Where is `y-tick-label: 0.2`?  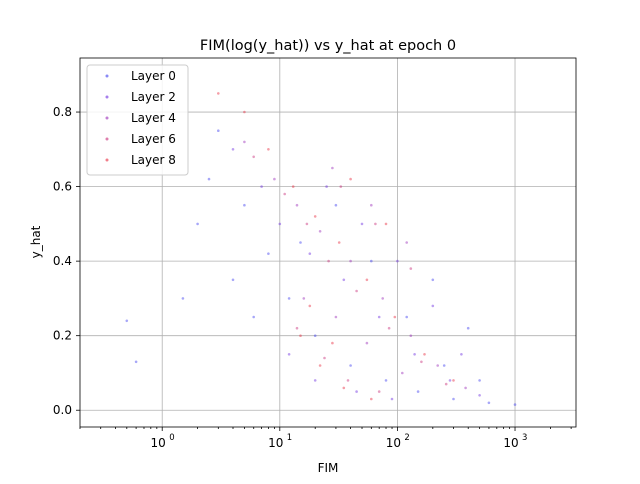
y-tick-label: 0.2 is located at coordinates (62, 336).